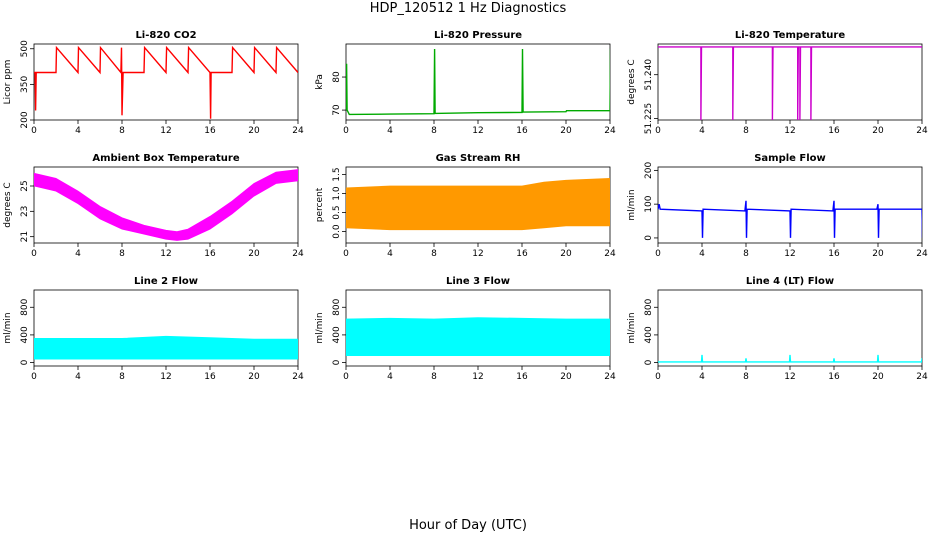 The width and height of the screenshot is (936, 540). Describe the element at coordinates (153, 329) in the screenshot. I see `panel-7: Line 2 Flow ml/min 0 4 8 12 16 20 24 0 400 800` at that location.